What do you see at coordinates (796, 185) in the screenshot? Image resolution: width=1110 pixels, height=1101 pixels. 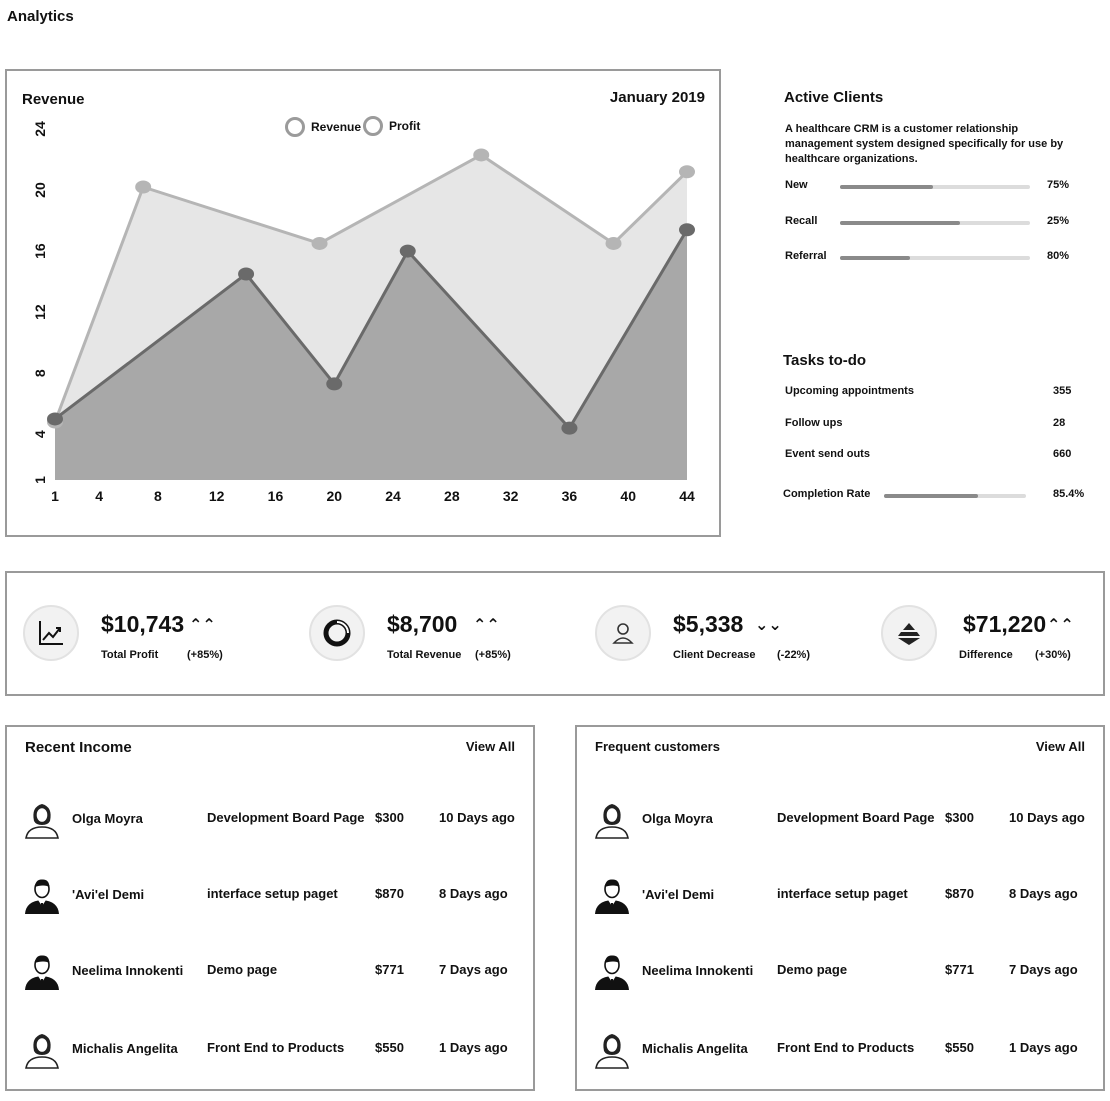 I see `client-bar-label: New` at bounding box center [796, 185].